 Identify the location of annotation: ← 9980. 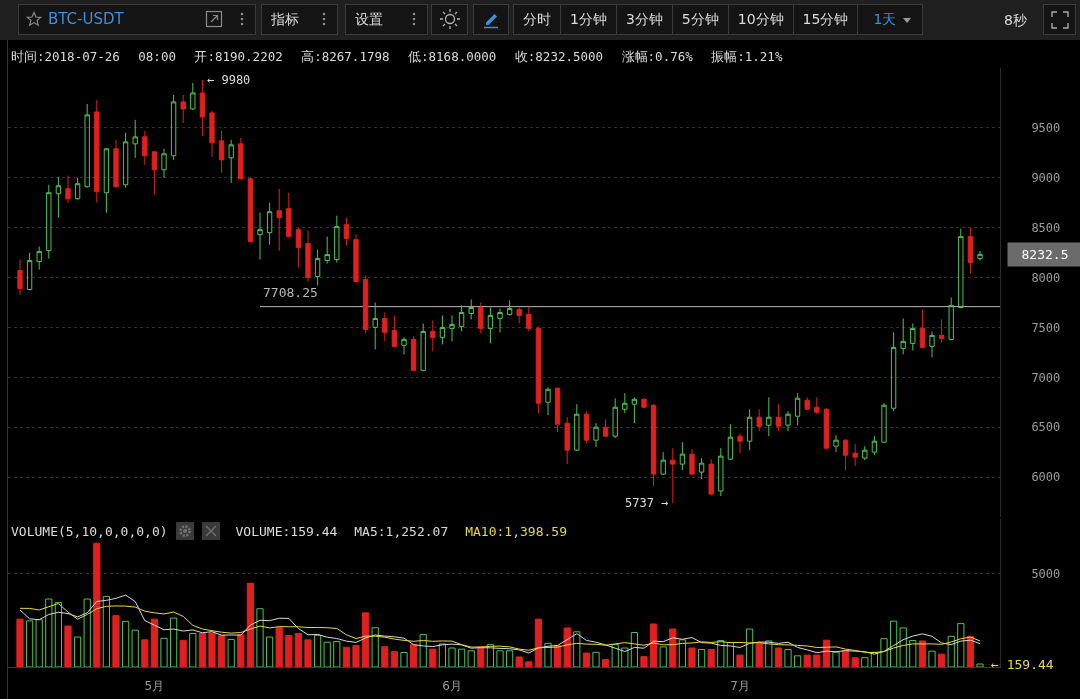
(229, 80).